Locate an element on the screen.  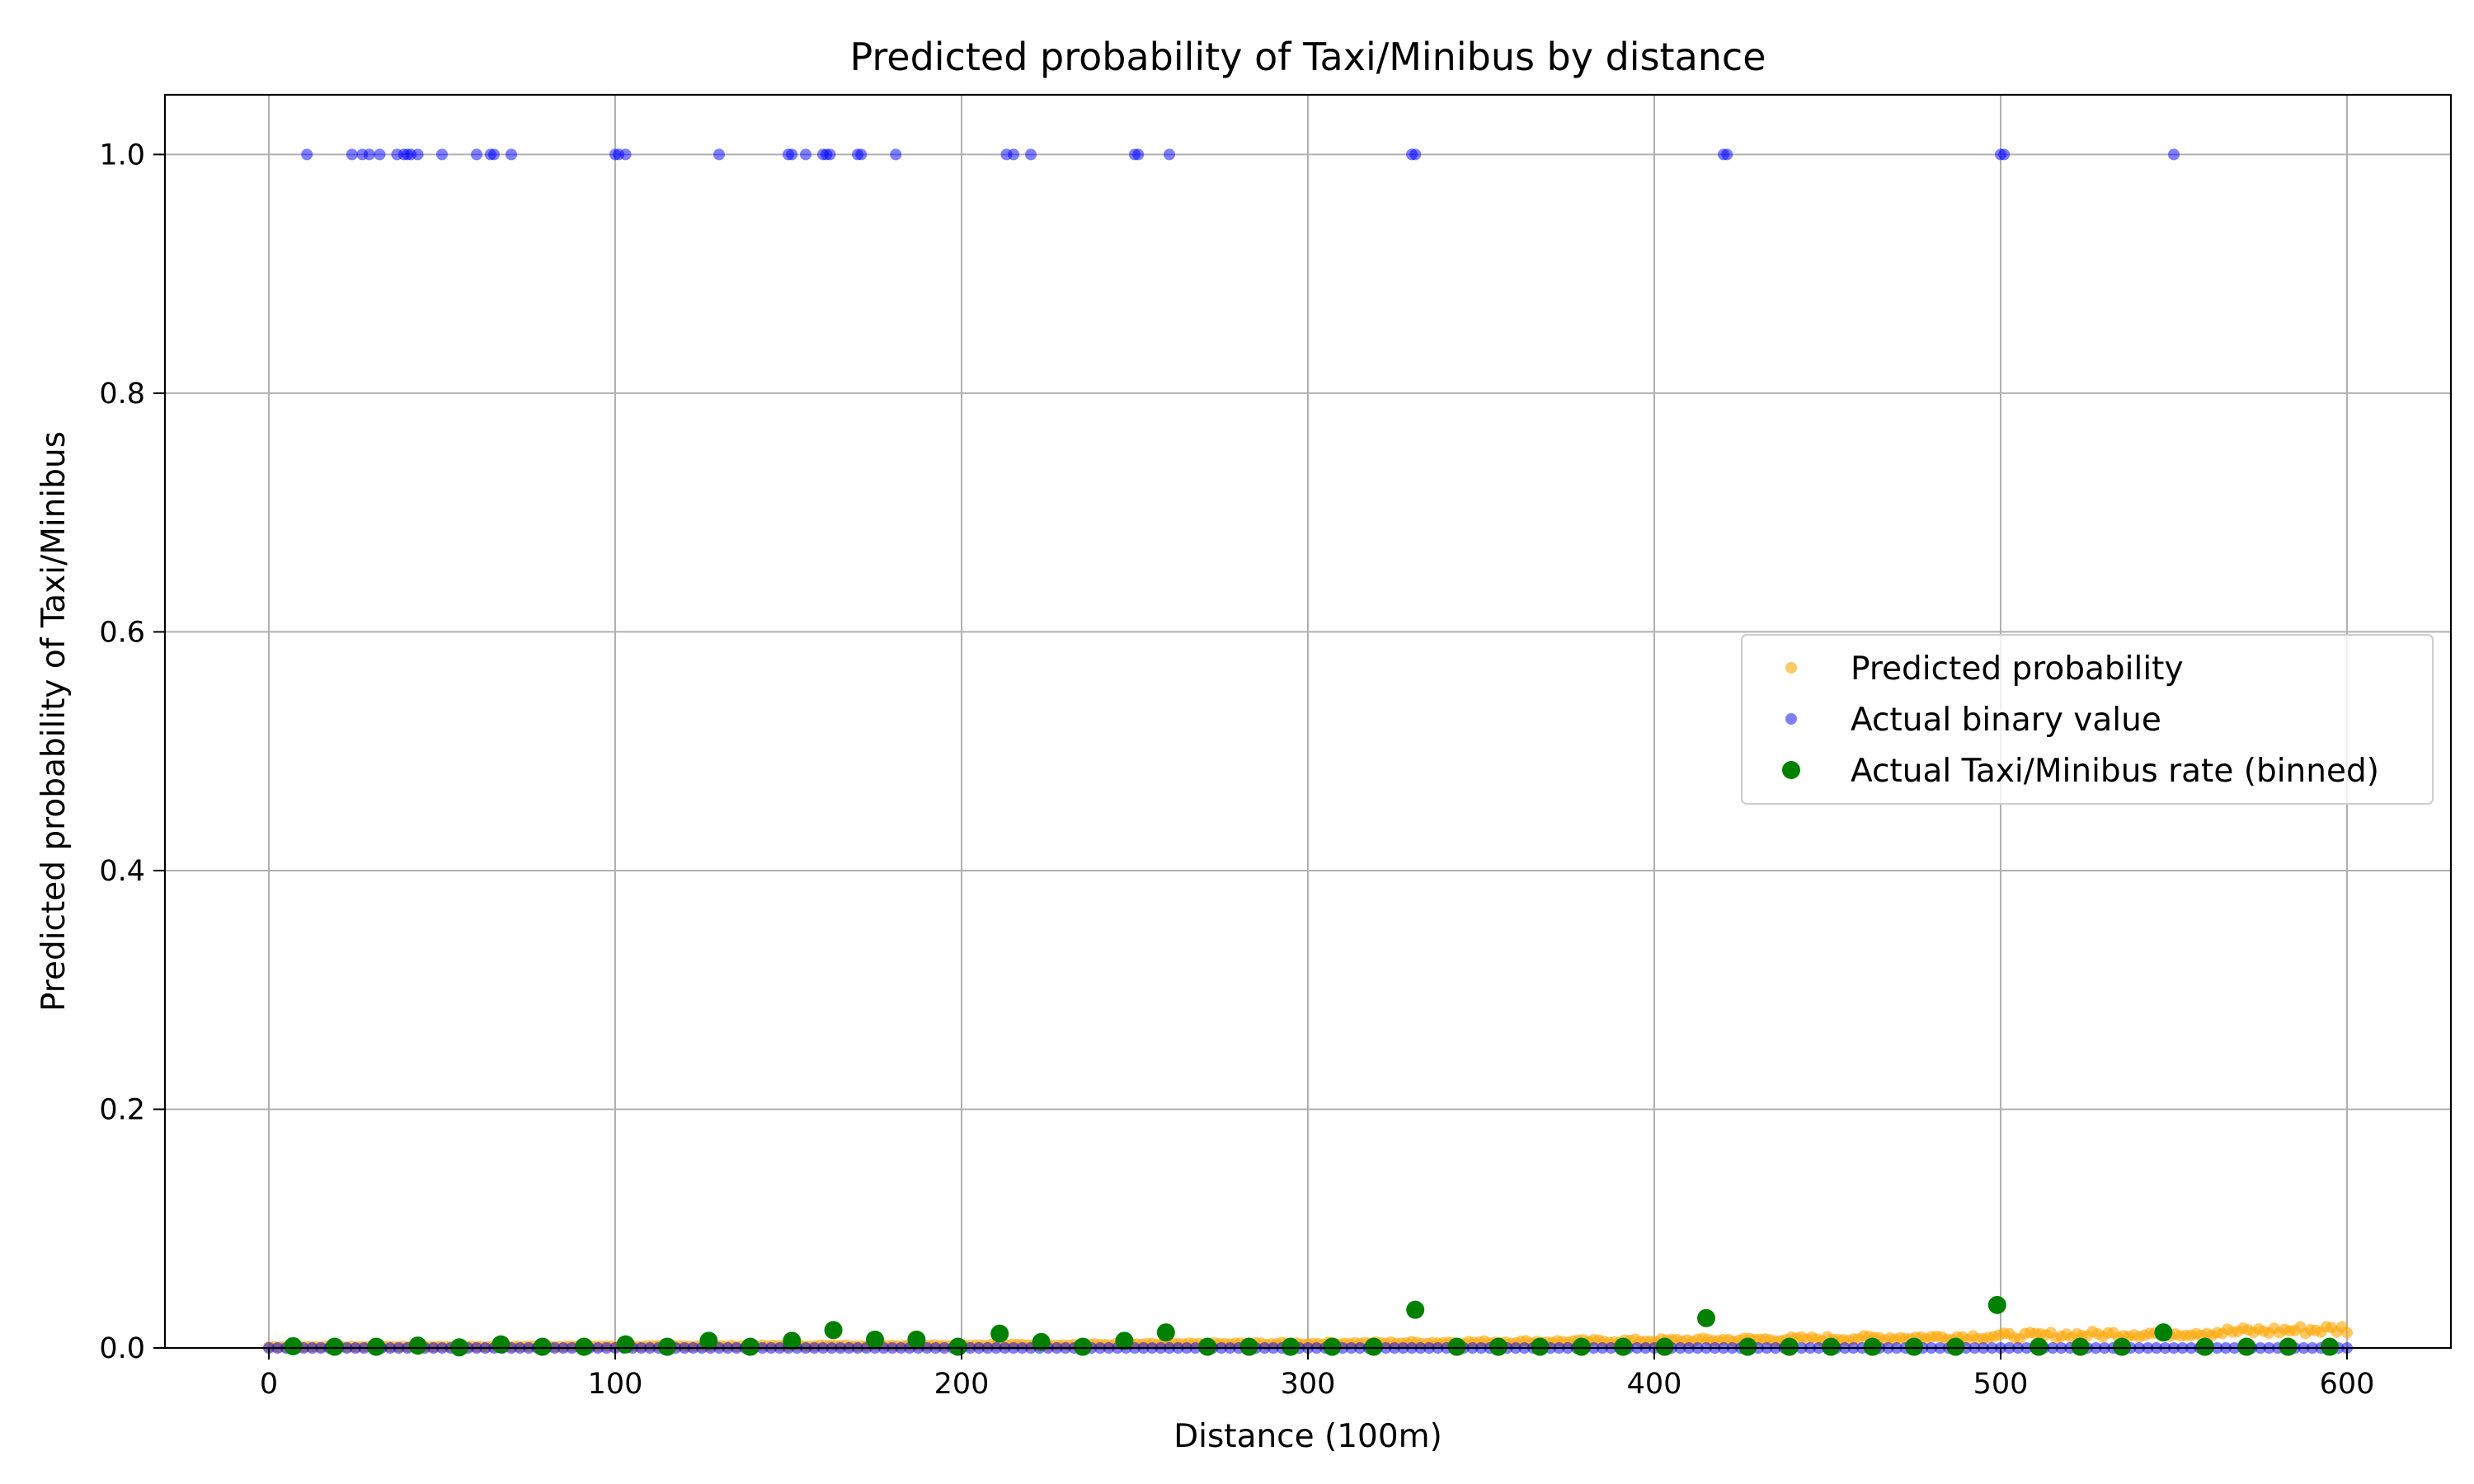
x-axis-label: Distance (100m) is located at coordinates (1308, 1436).